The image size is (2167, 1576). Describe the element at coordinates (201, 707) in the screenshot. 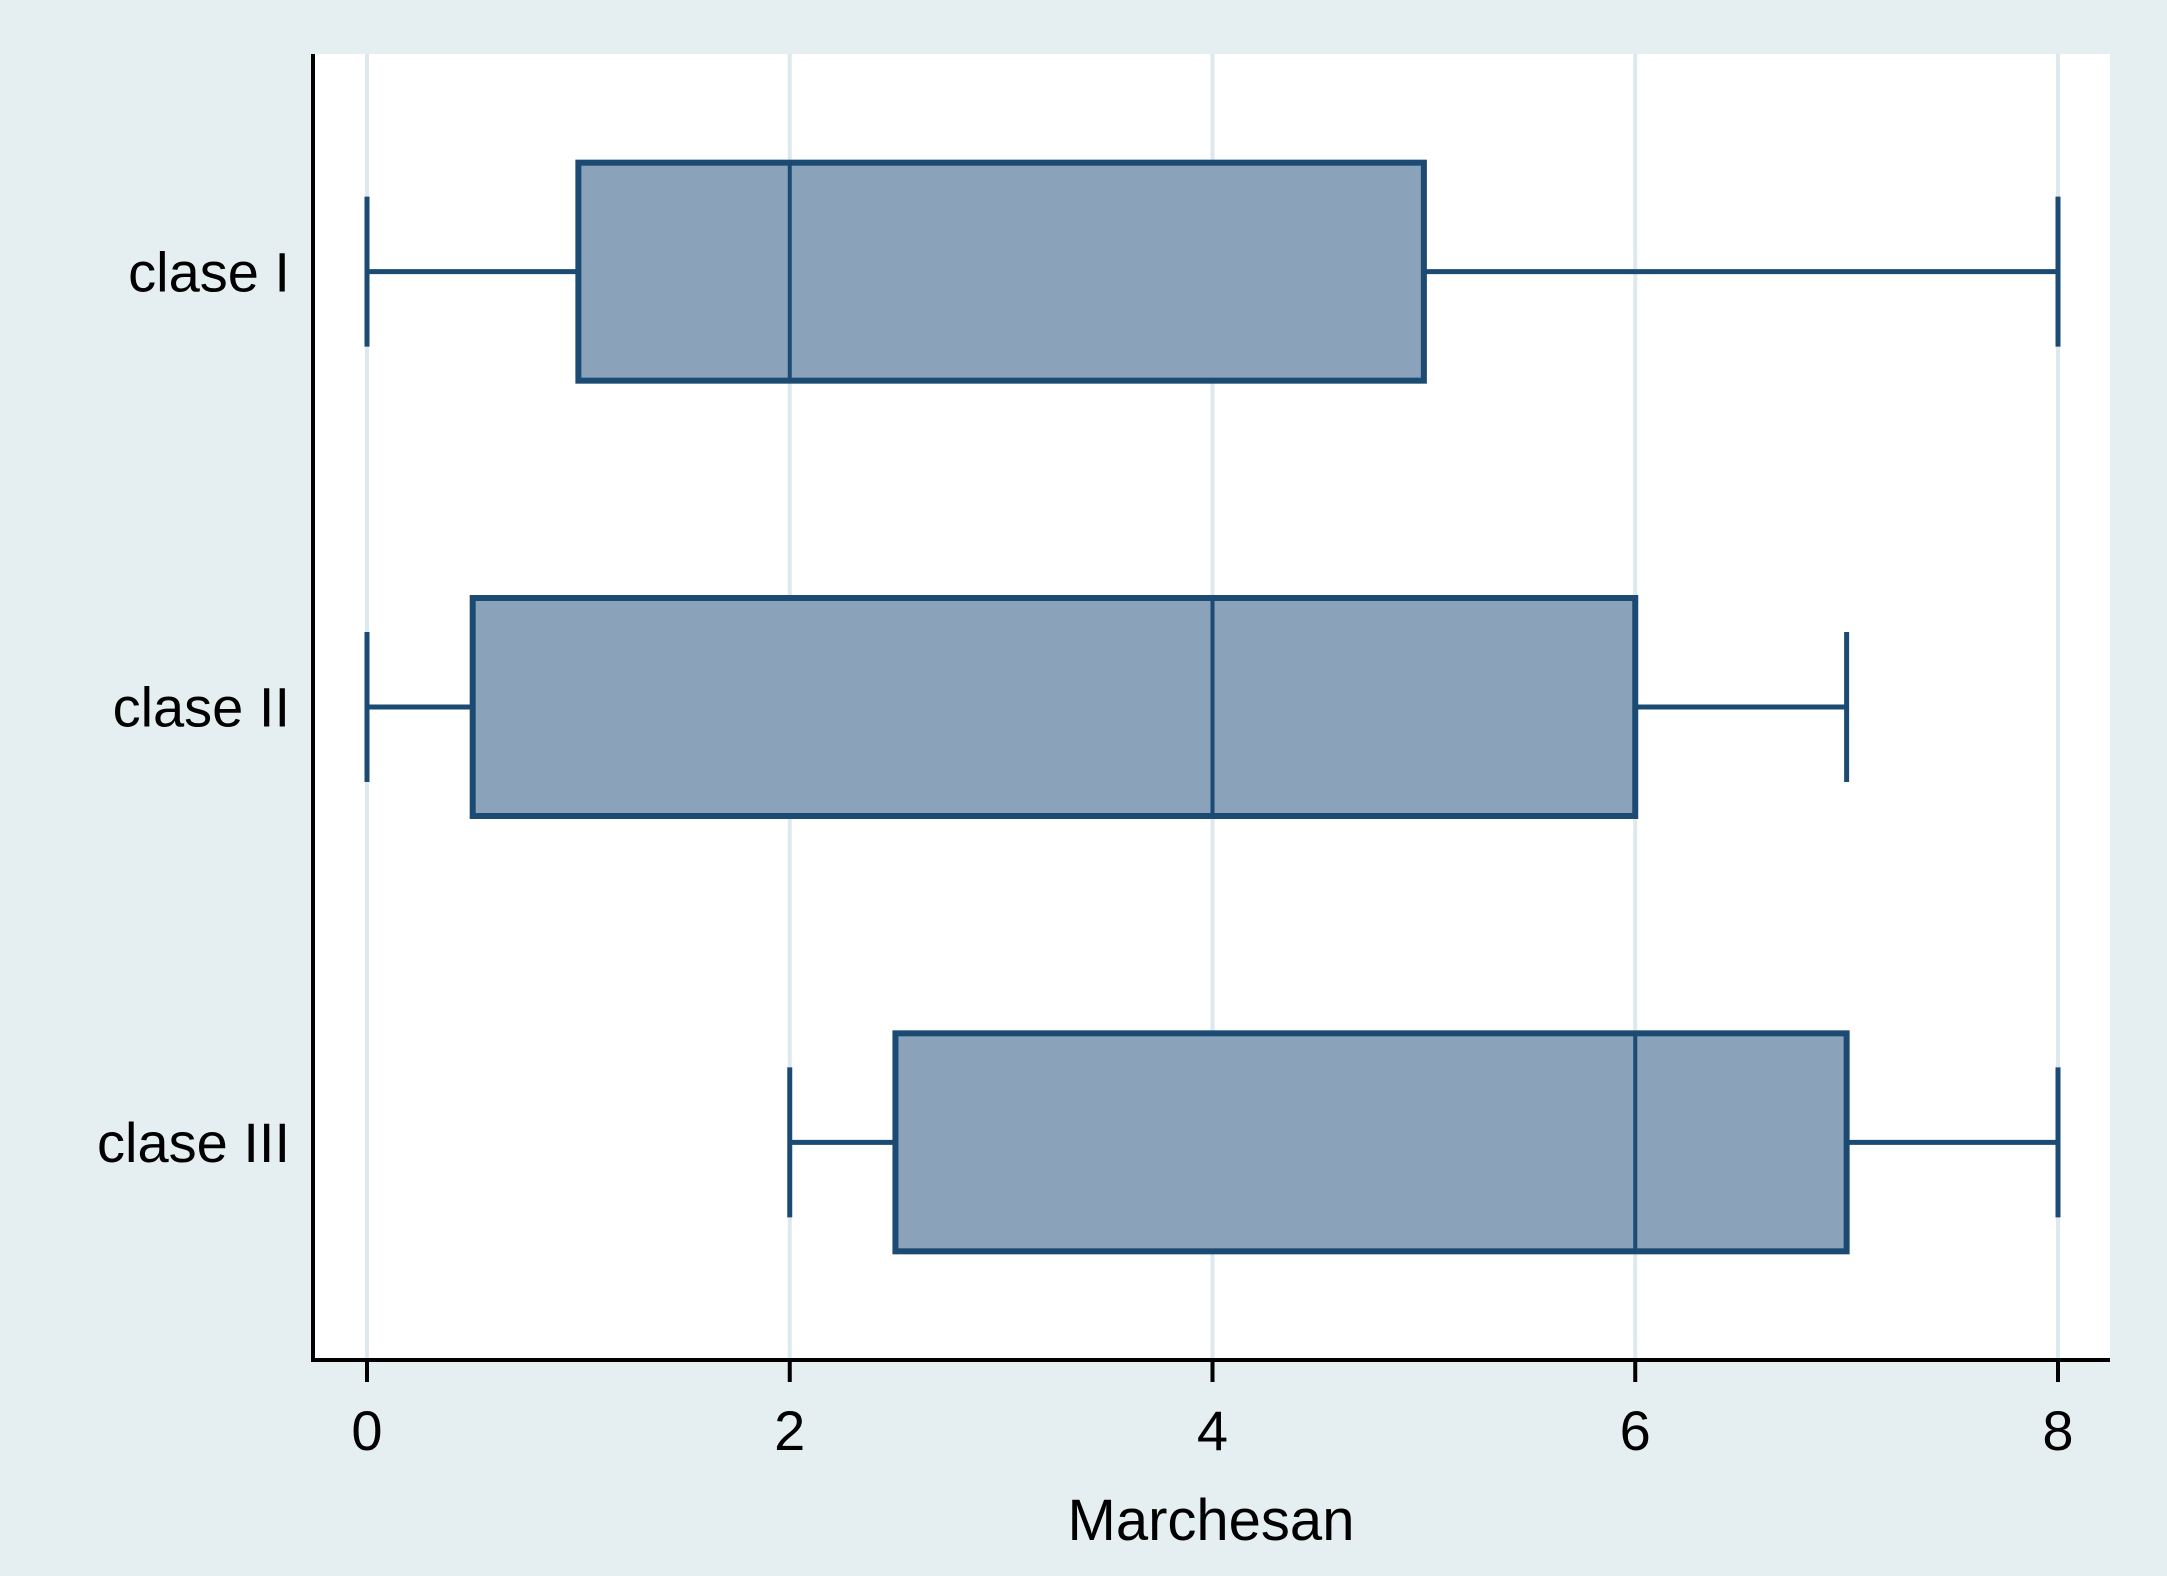

I see `category-label: clase II` at that location.